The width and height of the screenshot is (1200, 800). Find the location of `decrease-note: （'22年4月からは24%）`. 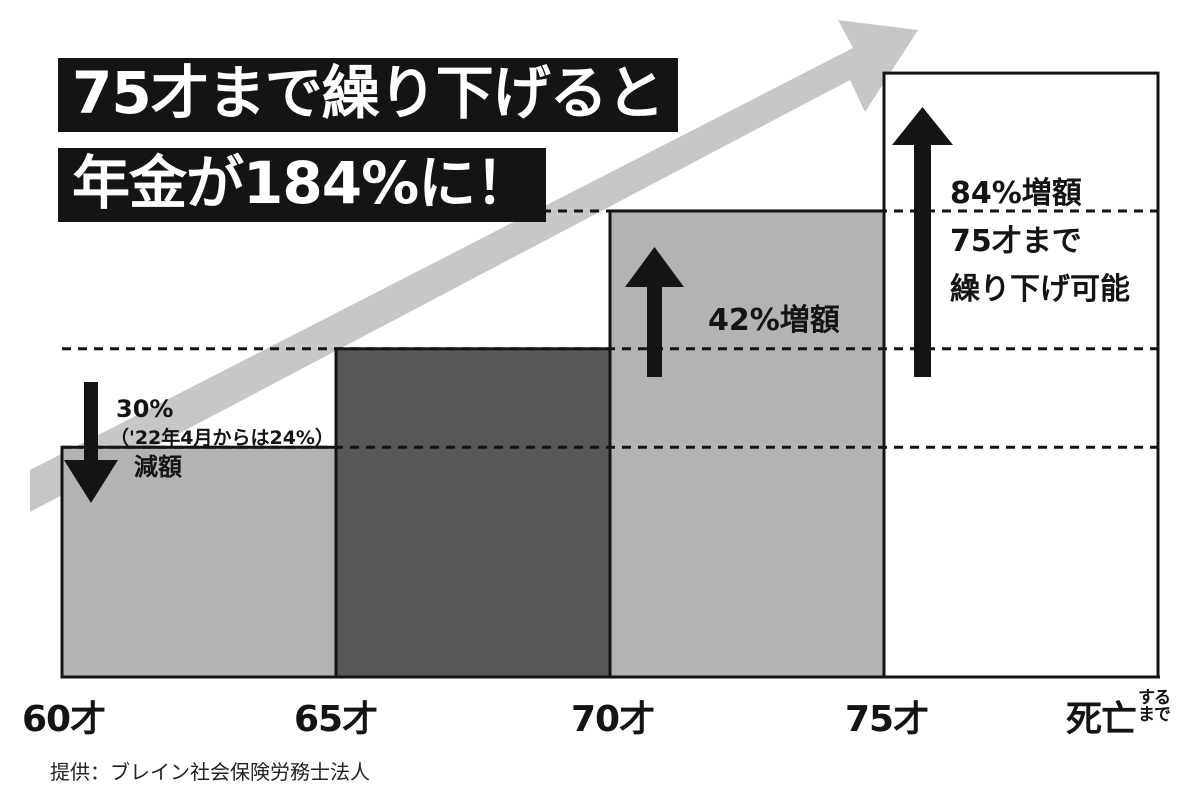

decrease-note: （'22年4月からは24%） is located at coordinates (222, 438).